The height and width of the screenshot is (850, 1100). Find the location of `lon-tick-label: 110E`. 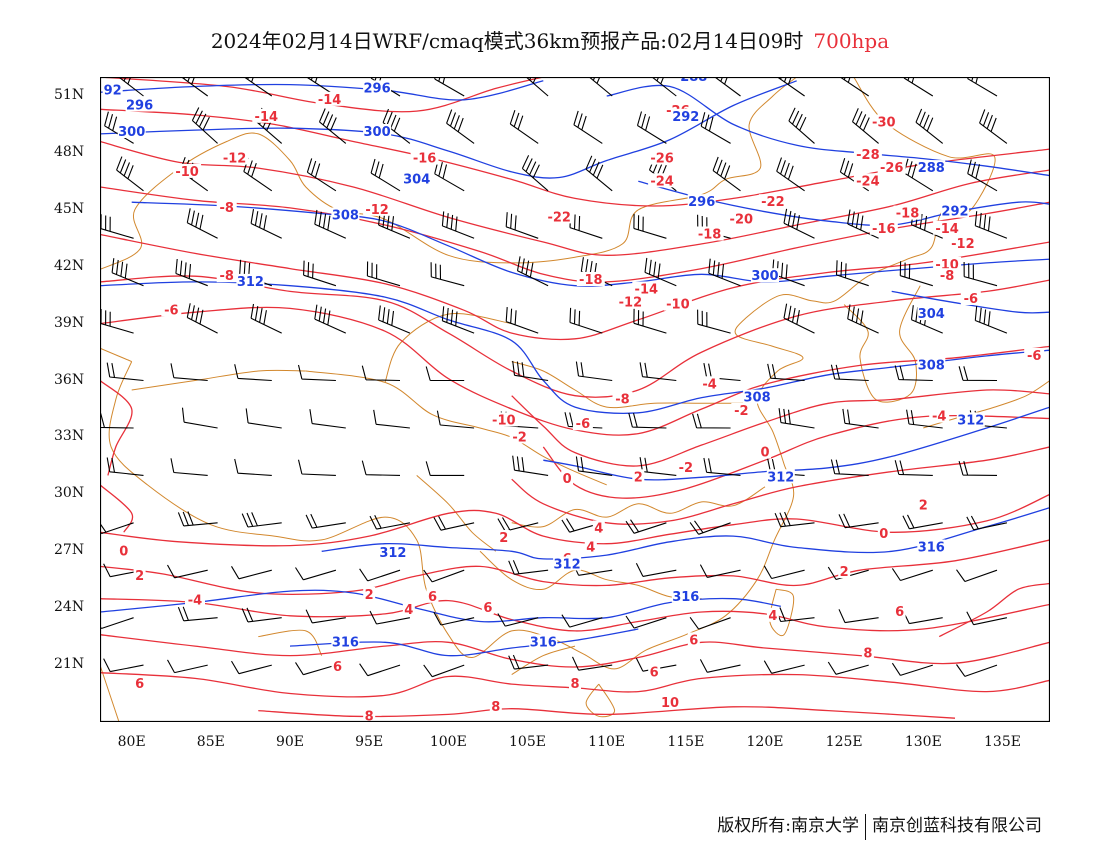

lon-tick-label: 110E is located at coordinates (607, 742).